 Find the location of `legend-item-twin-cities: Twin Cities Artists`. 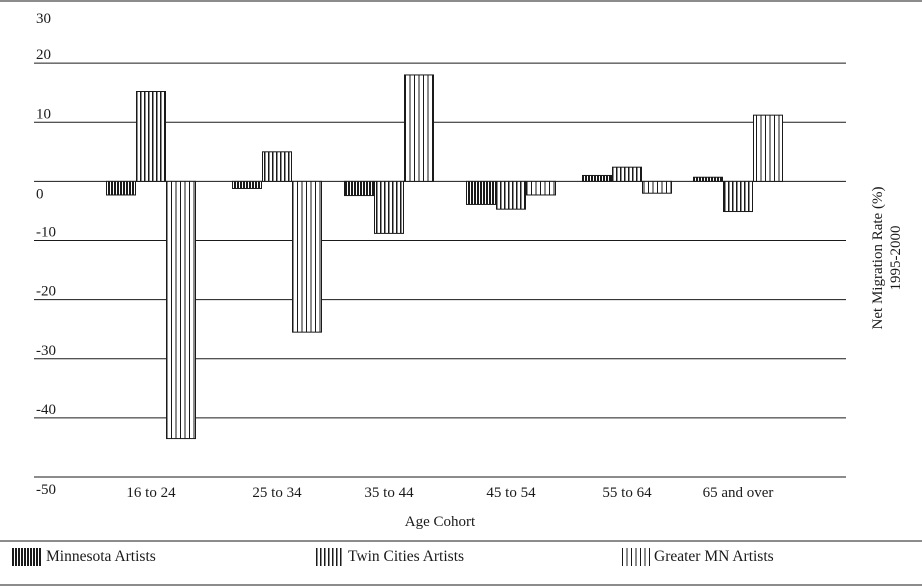

legend-item-twin-cities: Twin Cities Artists is located at coordinates (390, 557).